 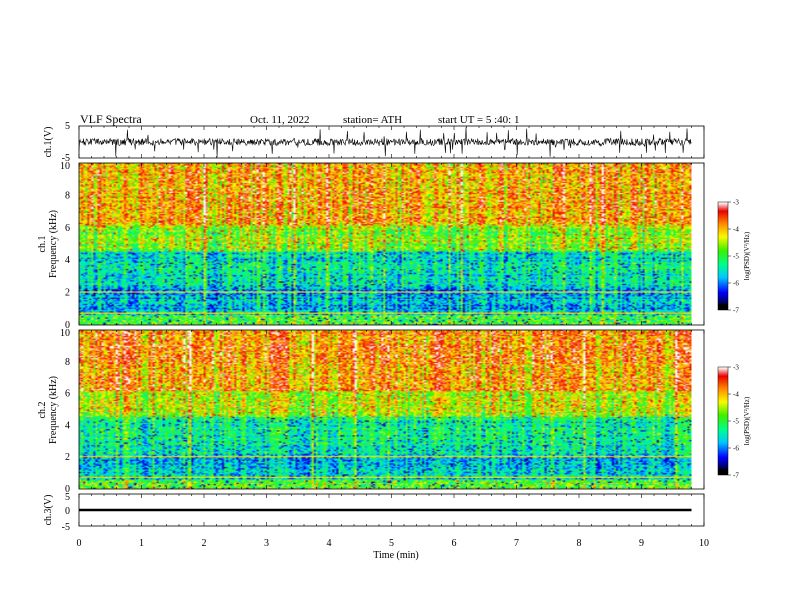 I want to click on ch1-freq-tick-2: 2, so click(x=67, y=293).